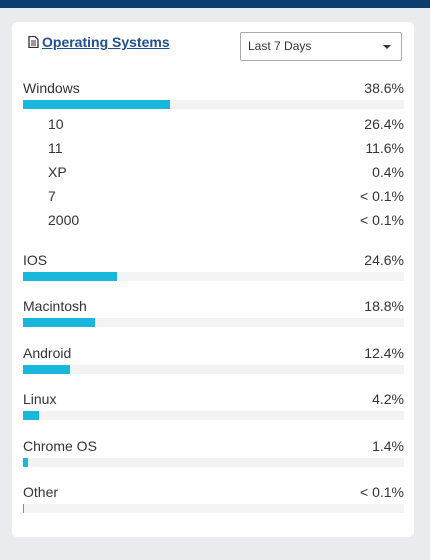  I want to click on os-percent: 1.4%, so click(388, 445).